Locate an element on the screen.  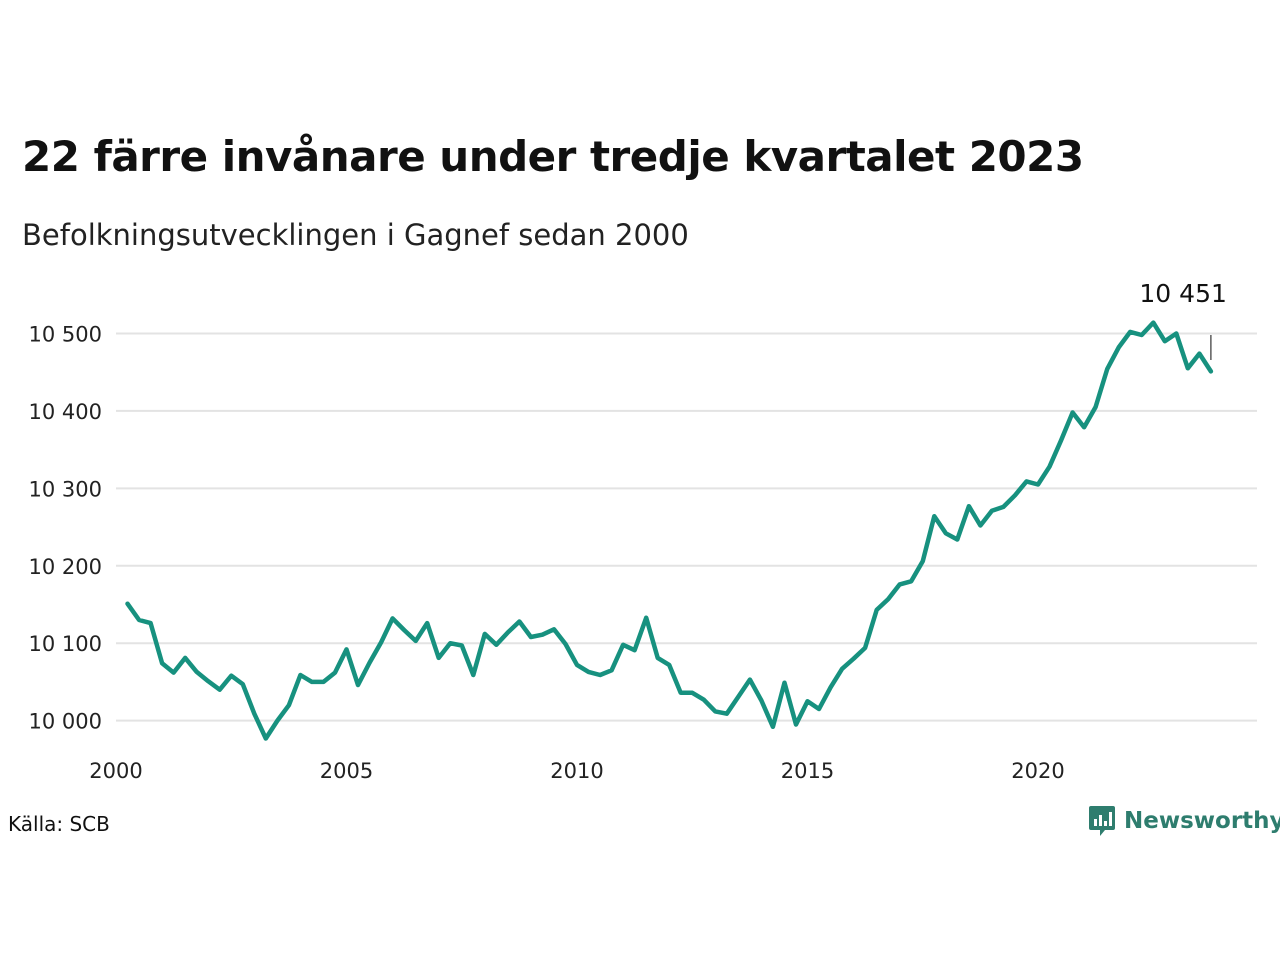
end-value-label: 10 451 is located at coordinates (1182, 293).